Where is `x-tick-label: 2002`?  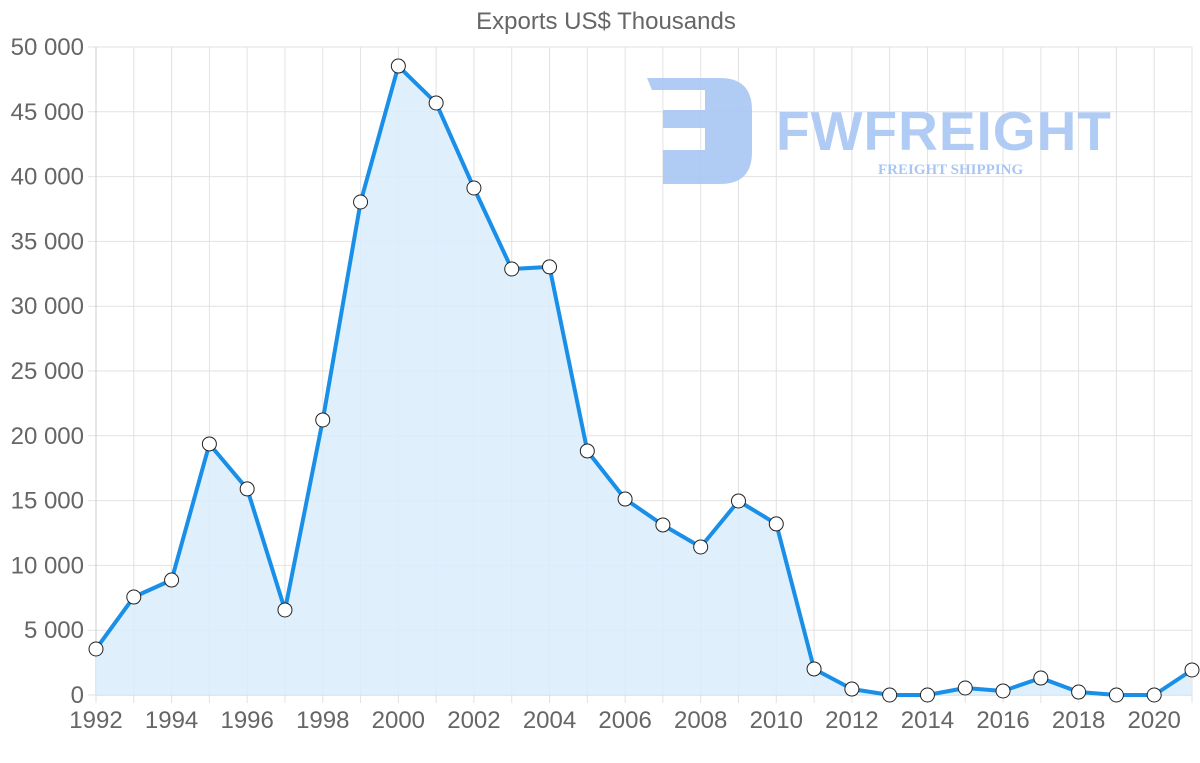
x-tick-label: 2002 is located at coordinates (473, 720).